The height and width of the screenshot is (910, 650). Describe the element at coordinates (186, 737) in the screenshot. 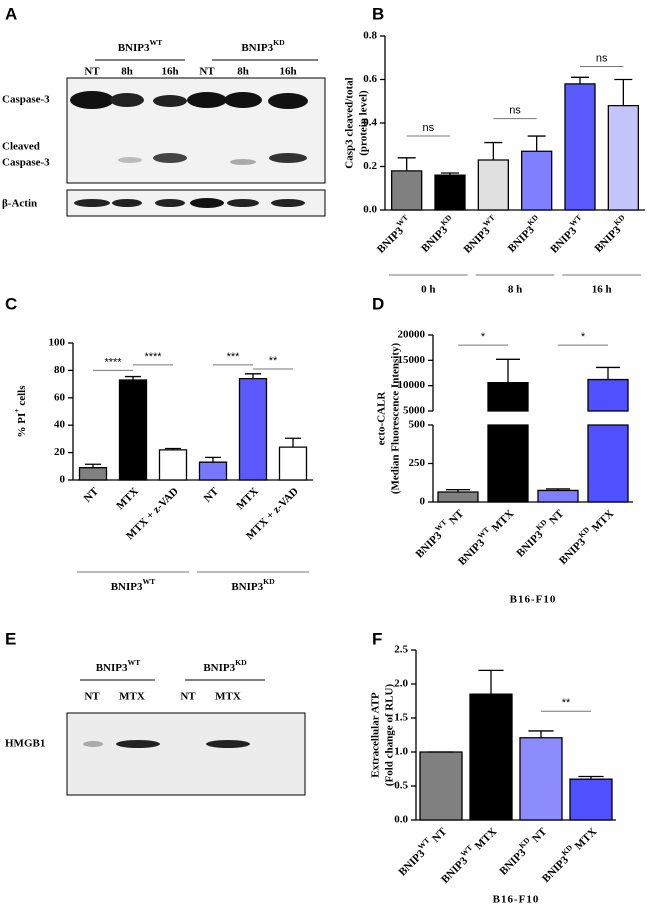

I see `blot-e-image` at that location.